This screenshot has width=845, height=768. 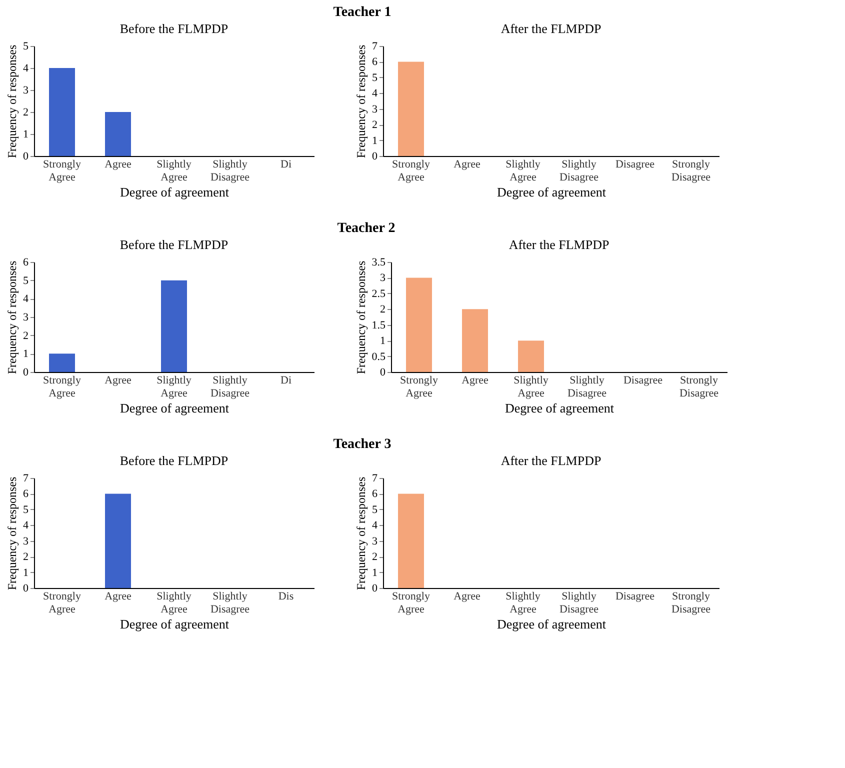 I want to click on y-tick-label: 0.5, so click(x=379, y=356).